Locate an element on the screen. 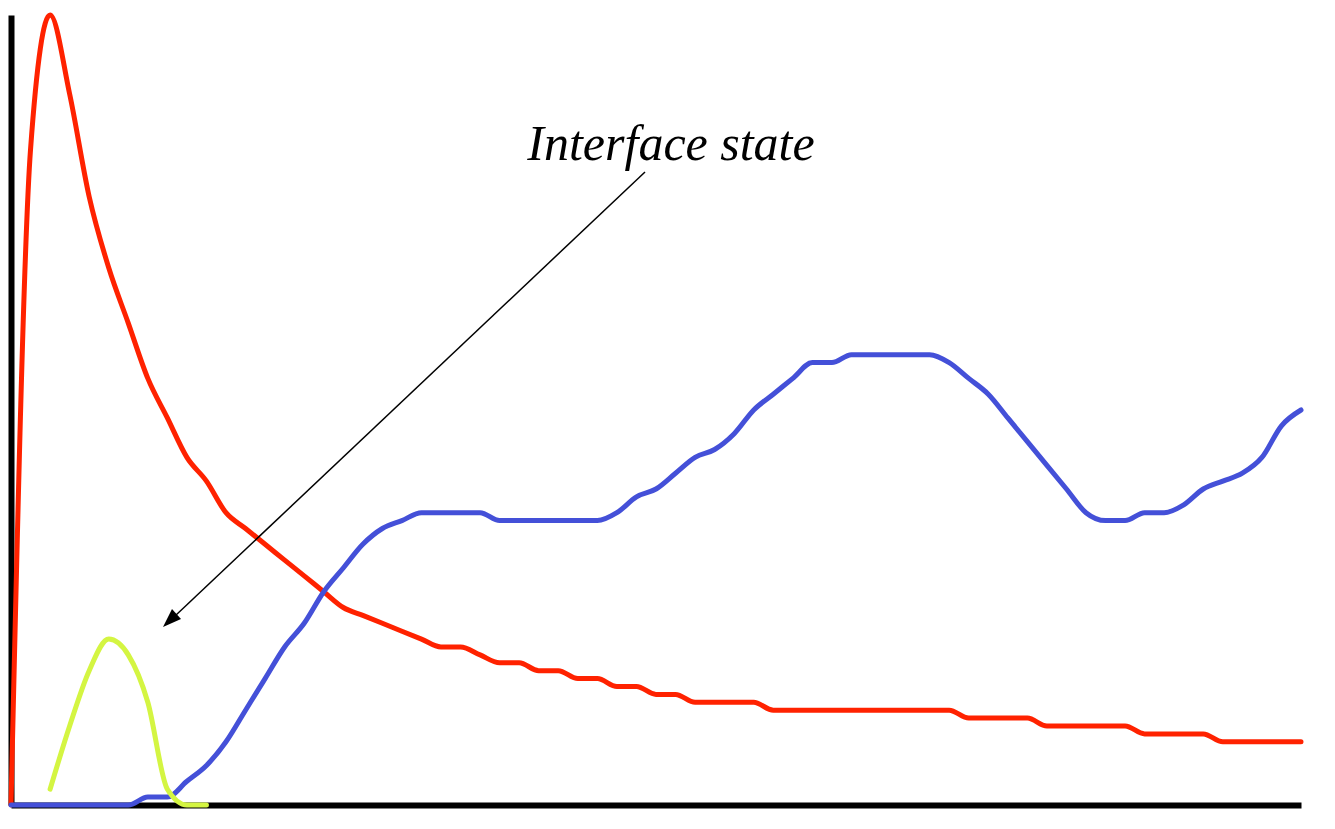 Image resolution: width=1335 pixels, height=829 pixels. annotation: Interface state is located at coordinates (670, 143).